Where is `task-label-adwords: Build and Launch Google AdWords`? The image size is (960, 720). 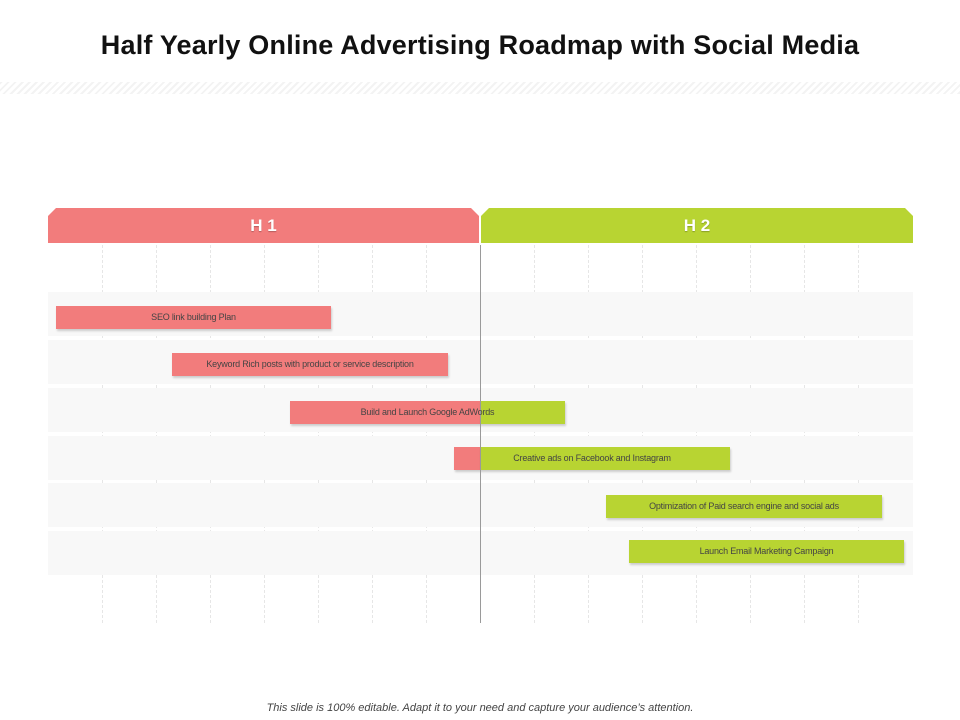
task-label-adwords: Build and Launch Google AdWords is located at coordinates (427, 412).